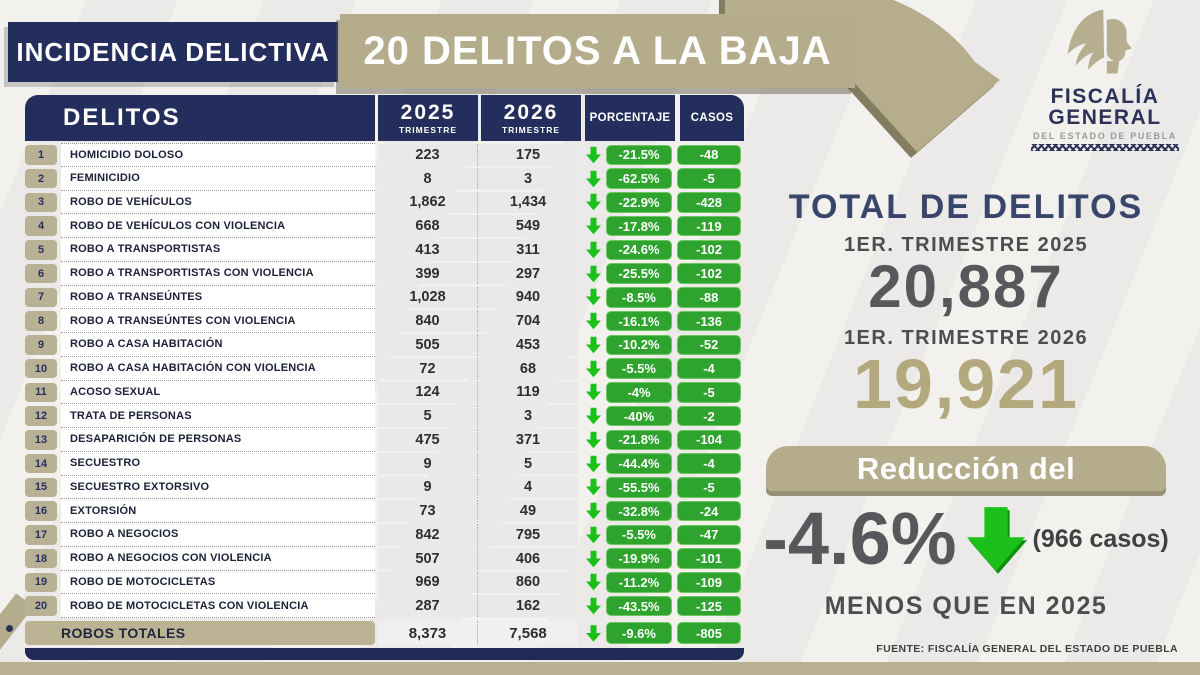 The height and width of the screenshot is (675, 1200). What do you see at coordinates (428, 321) in the screenshot?
I see `value-2025: 840` at bounding box center [428, 321].